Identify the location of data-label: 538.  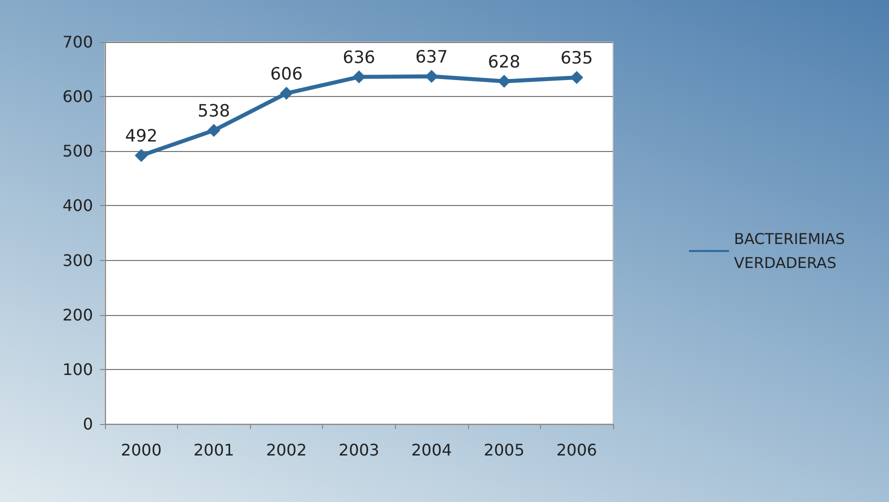
(214, 111).